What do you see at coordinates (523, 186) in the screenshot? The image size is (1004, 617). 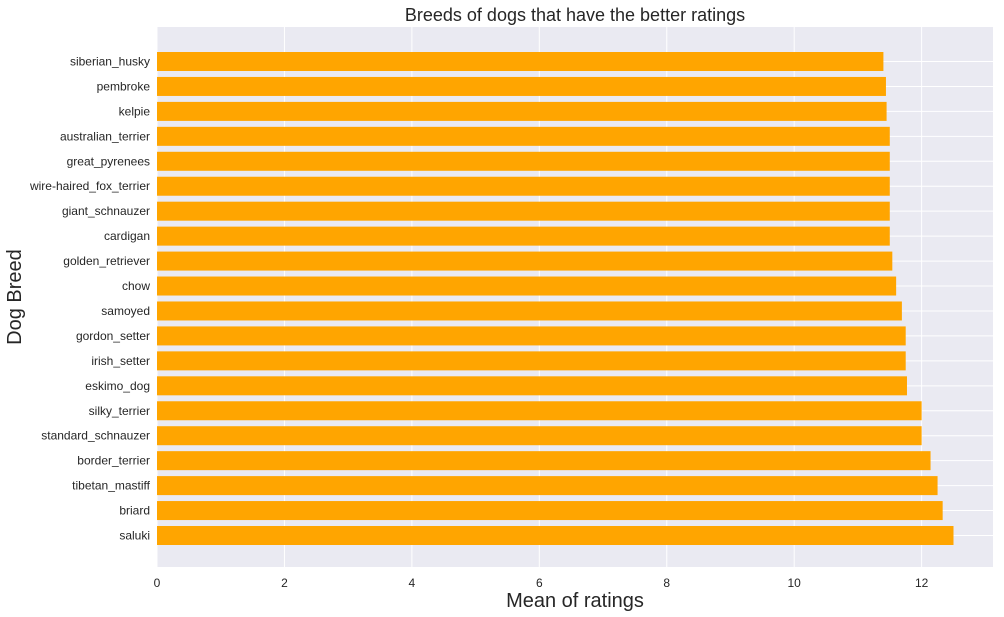 I see `bar-wire-haired_fox_terrier` at bounding box center [523, 186].